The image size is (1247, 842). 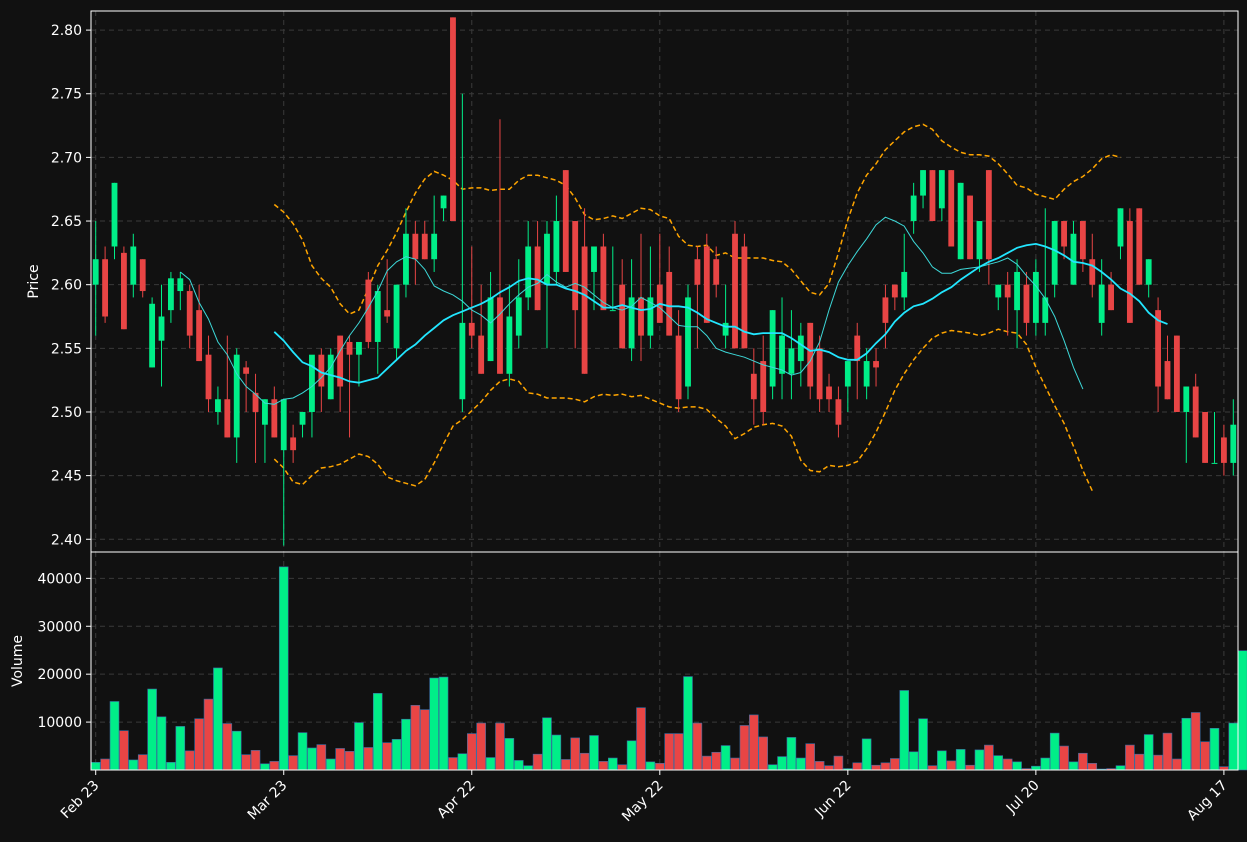 What do you see at coordinates (64, 651) in the screenshot?
I see `volume-y-axis: 10000 20000 30000 40000` at bounding box center [64, 651].